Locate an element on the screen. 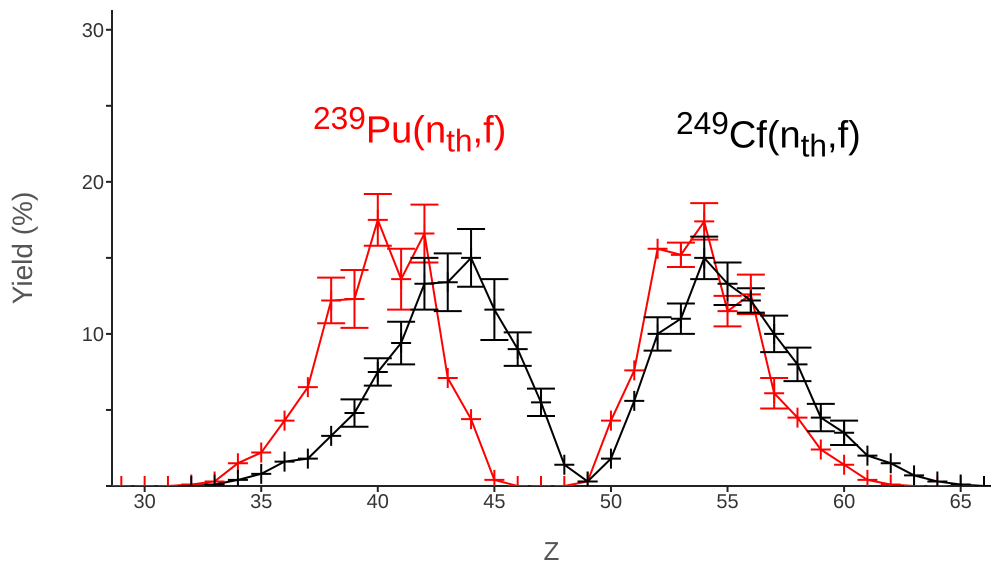 This screenshot has width=993, height=564. x-tick-label: 50 is located at coordinates (611, 502).